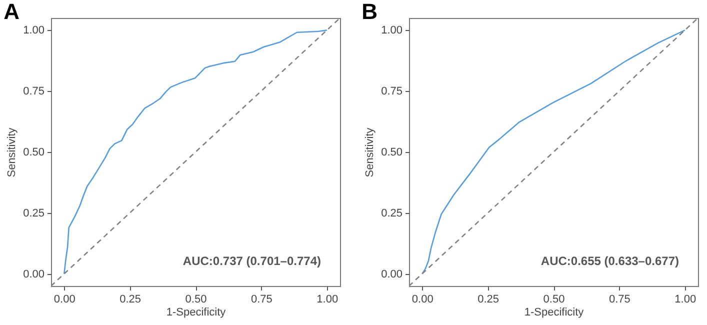 The height and width of the screenshot is (325, 707). I want to click on annotation: AUC:0.737 (0.701–0.774), so click(251, 261).